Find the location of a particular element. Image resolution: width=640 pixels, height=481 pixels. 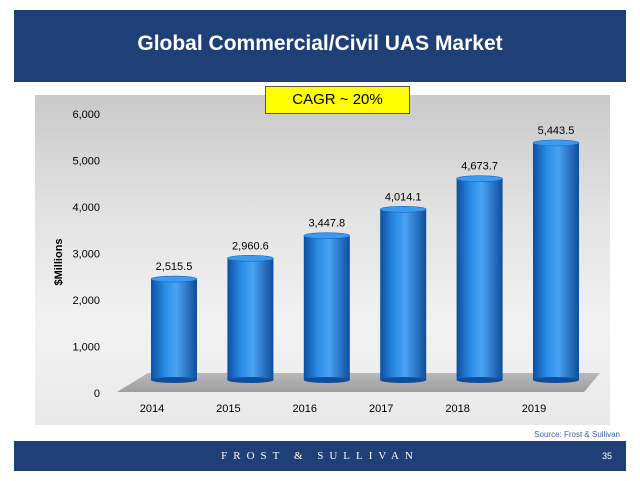

slide-title: Global Commercial/Civil UAS Market is located at coordinates (320, 43).